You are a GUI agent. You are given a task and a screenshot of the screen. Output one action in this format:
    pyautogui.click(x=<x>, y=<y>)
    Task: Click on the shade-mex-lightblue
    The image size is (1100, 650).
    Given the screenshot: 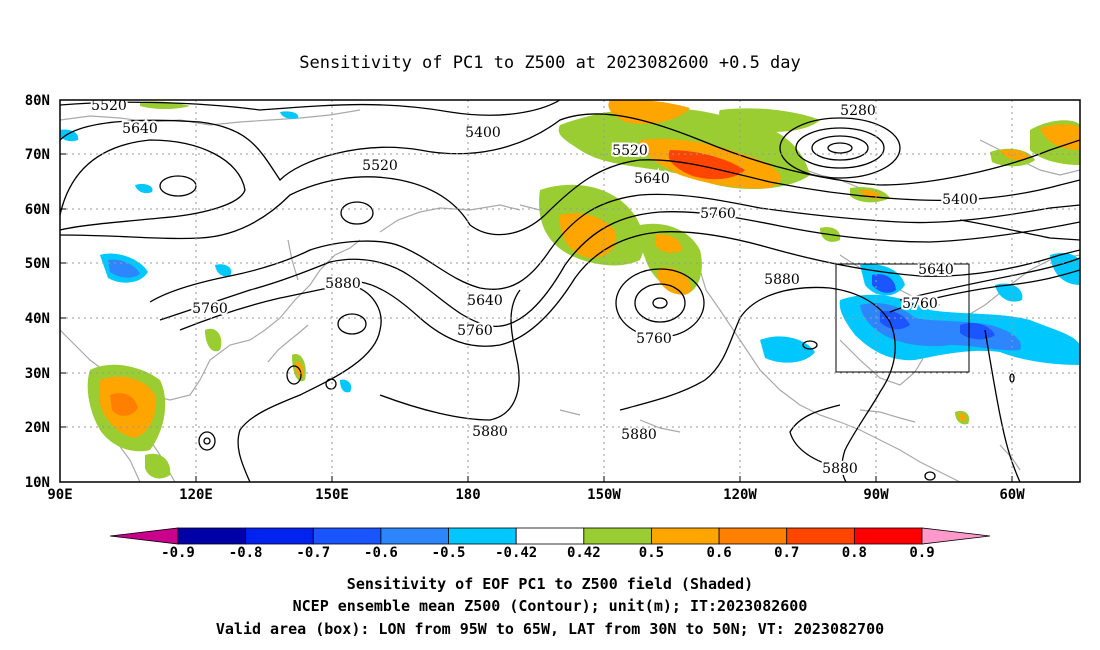 What is the action you would take?
    pyautogui.click(x=787, y=349)
    